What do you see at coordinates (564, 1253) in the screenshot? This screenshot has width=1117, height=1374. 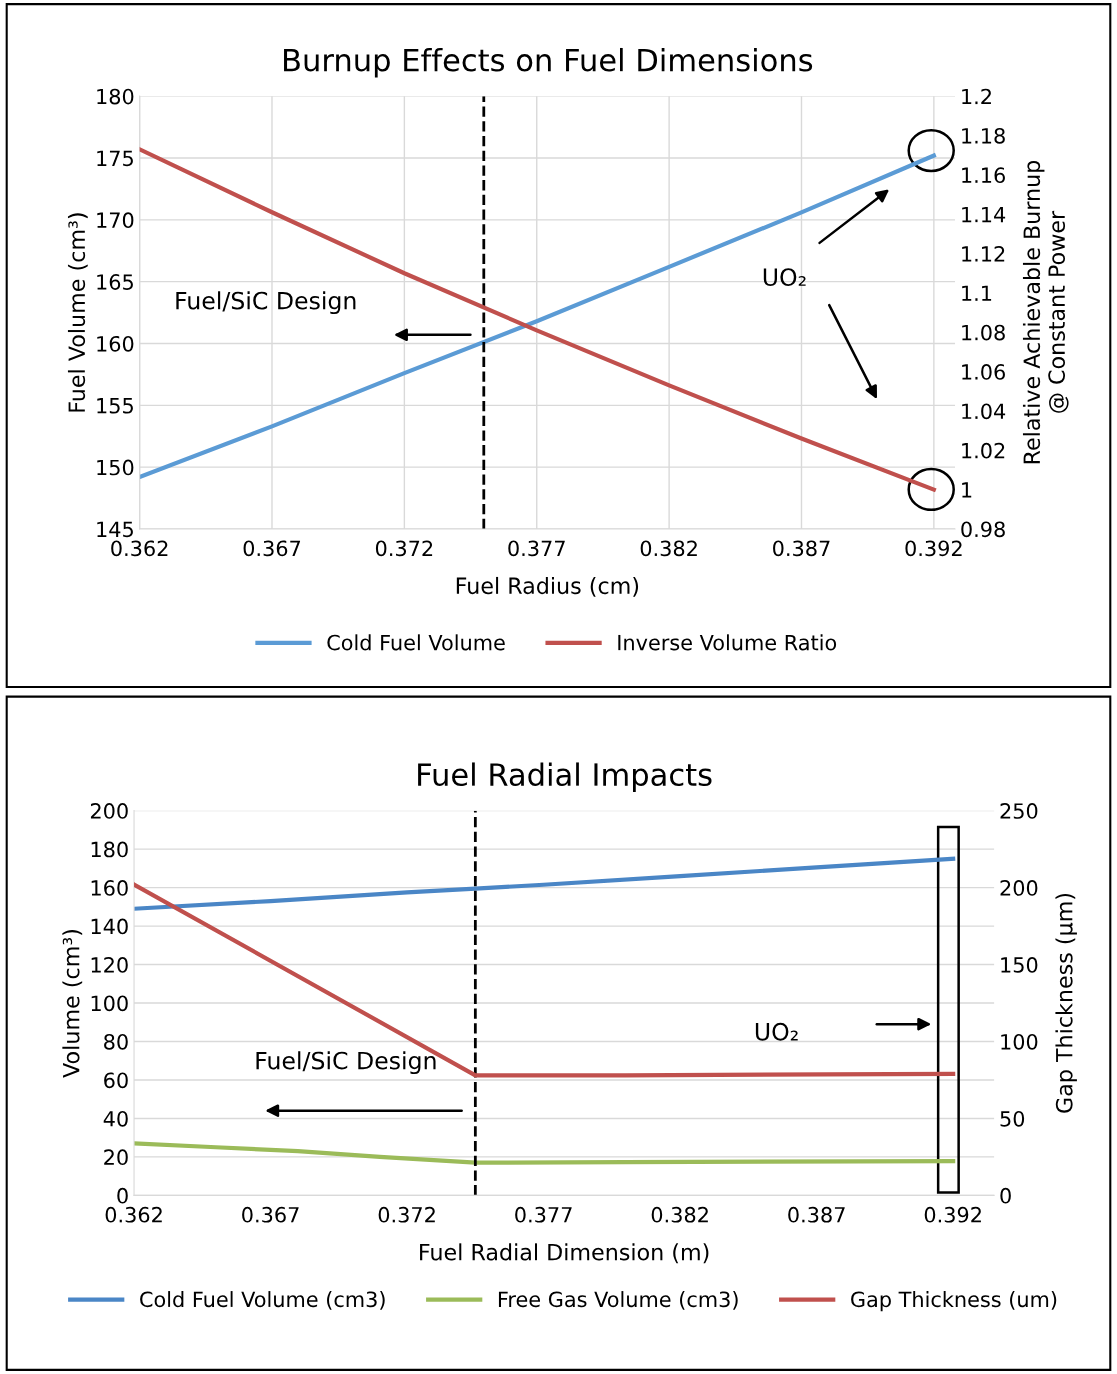 I see `x-axis-title: Fuel Radial Dimension (m)` at bounding box center [564, 1253].